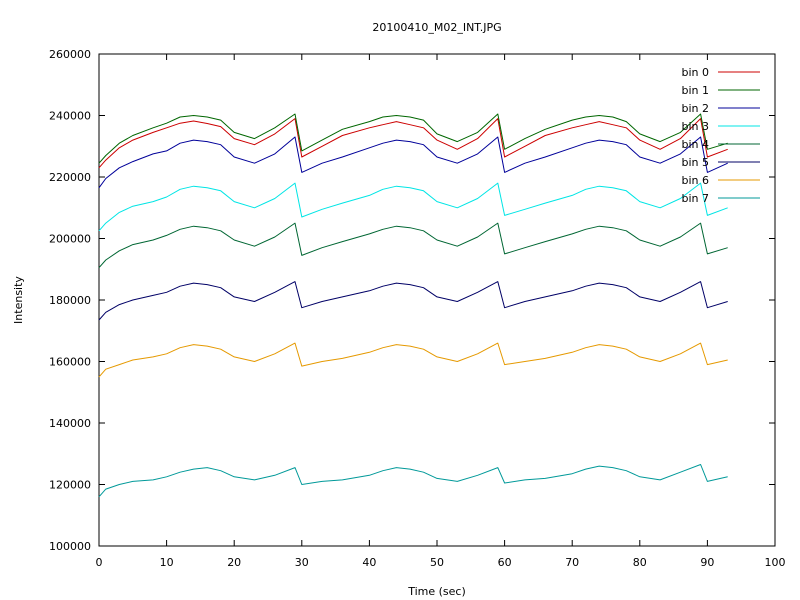 The width and height of the screenshot is (800, 600). Describe the element at coordinates (572, 562) in the screenshot. I see `x-tick-label: 70` at that location.